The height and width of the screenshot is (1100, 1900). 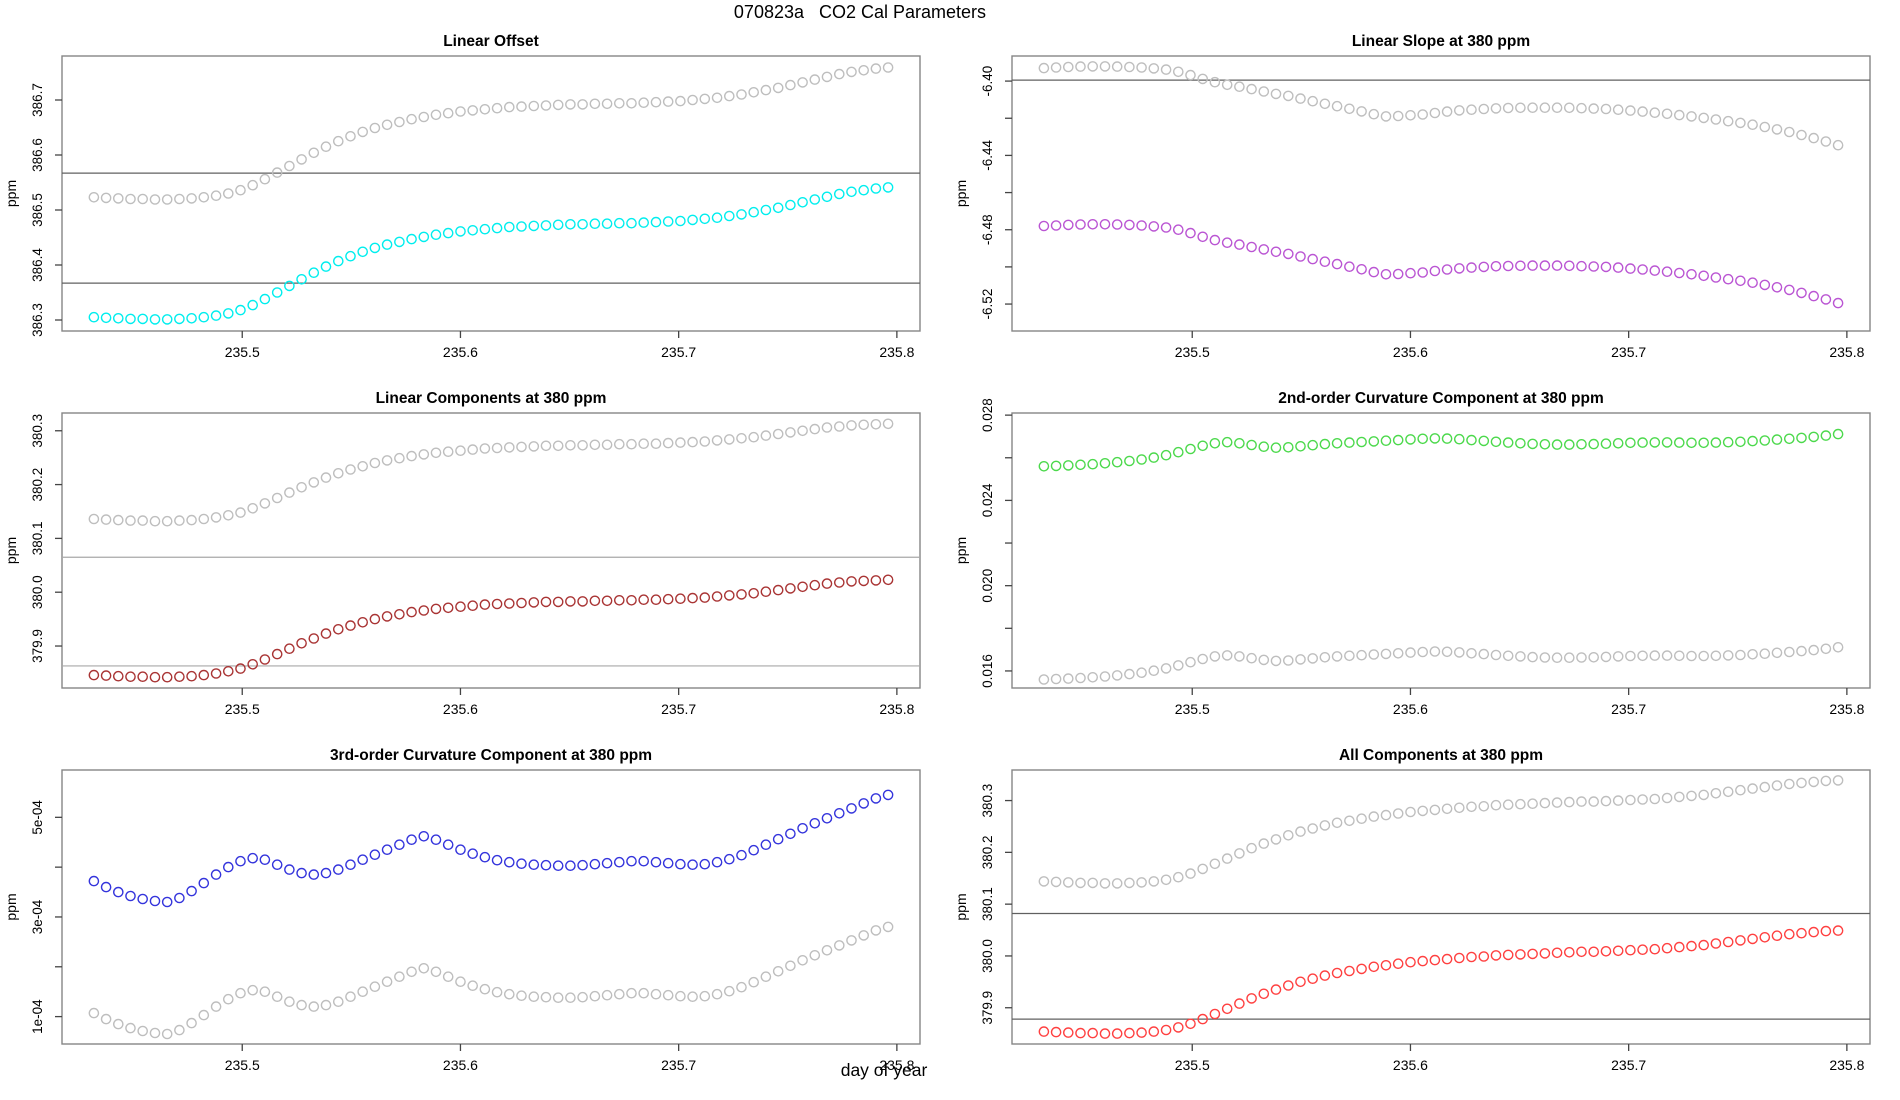 I want to click on x-tick-label: 235.8, so click(x=1846, y=352).